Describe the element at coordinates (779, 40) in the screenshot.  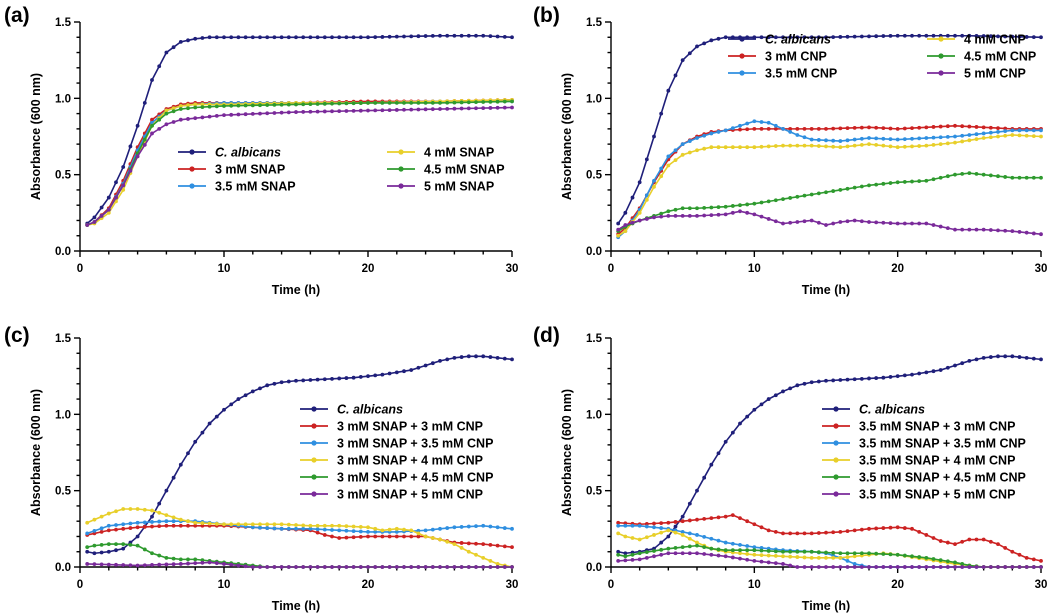
I see `legend-item: C. albicans` at that location.